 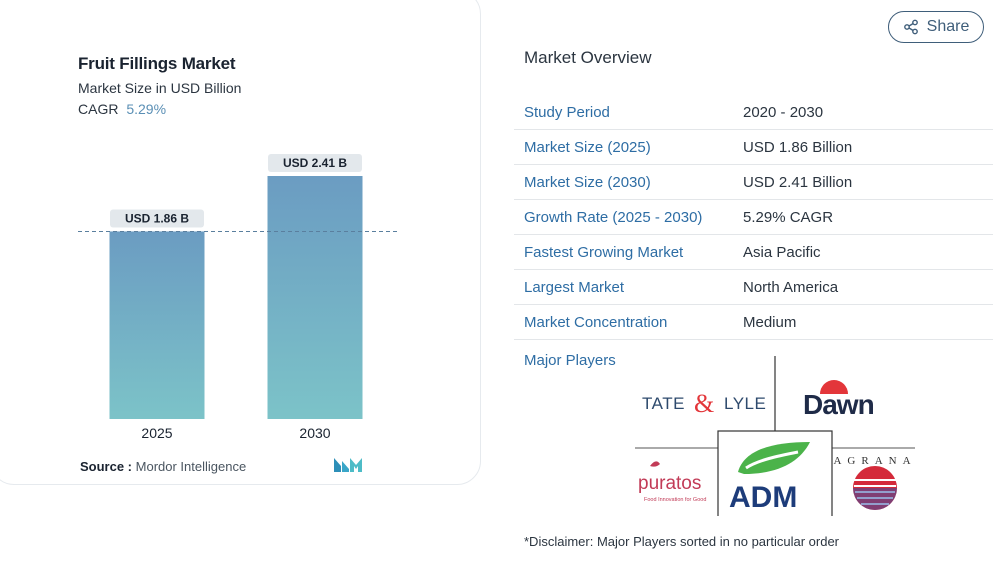 I want to click on share-icon, so click(x=910, y=27).